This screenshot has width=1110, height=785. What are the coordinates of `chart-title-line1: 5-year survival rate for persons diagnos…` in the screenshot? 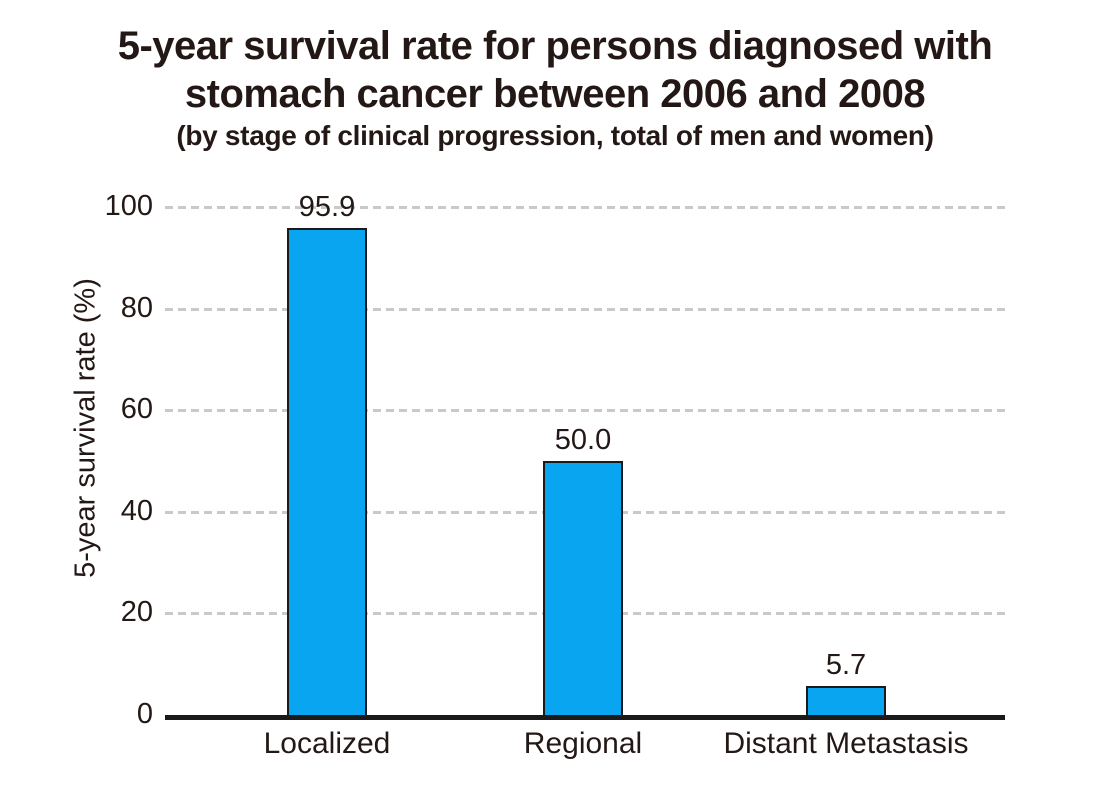 It's located at (555, 46).